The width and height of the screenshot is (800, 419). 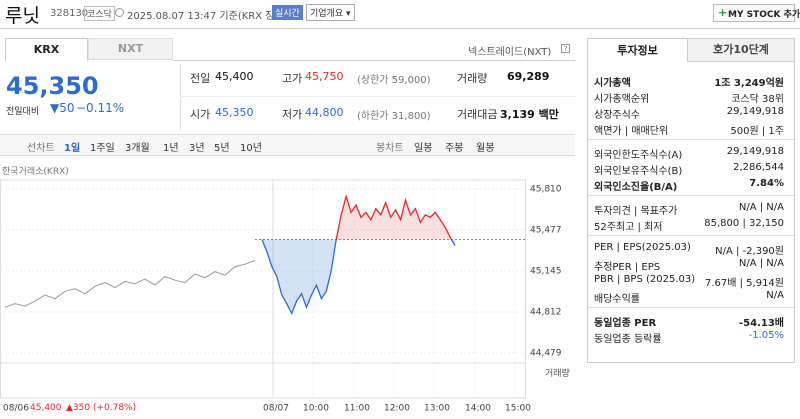 What do you see at coordinates (628, 227) in the screenshot?
I see `invest-label: 52주최고 | 최저` at bounding box center [628, 227].